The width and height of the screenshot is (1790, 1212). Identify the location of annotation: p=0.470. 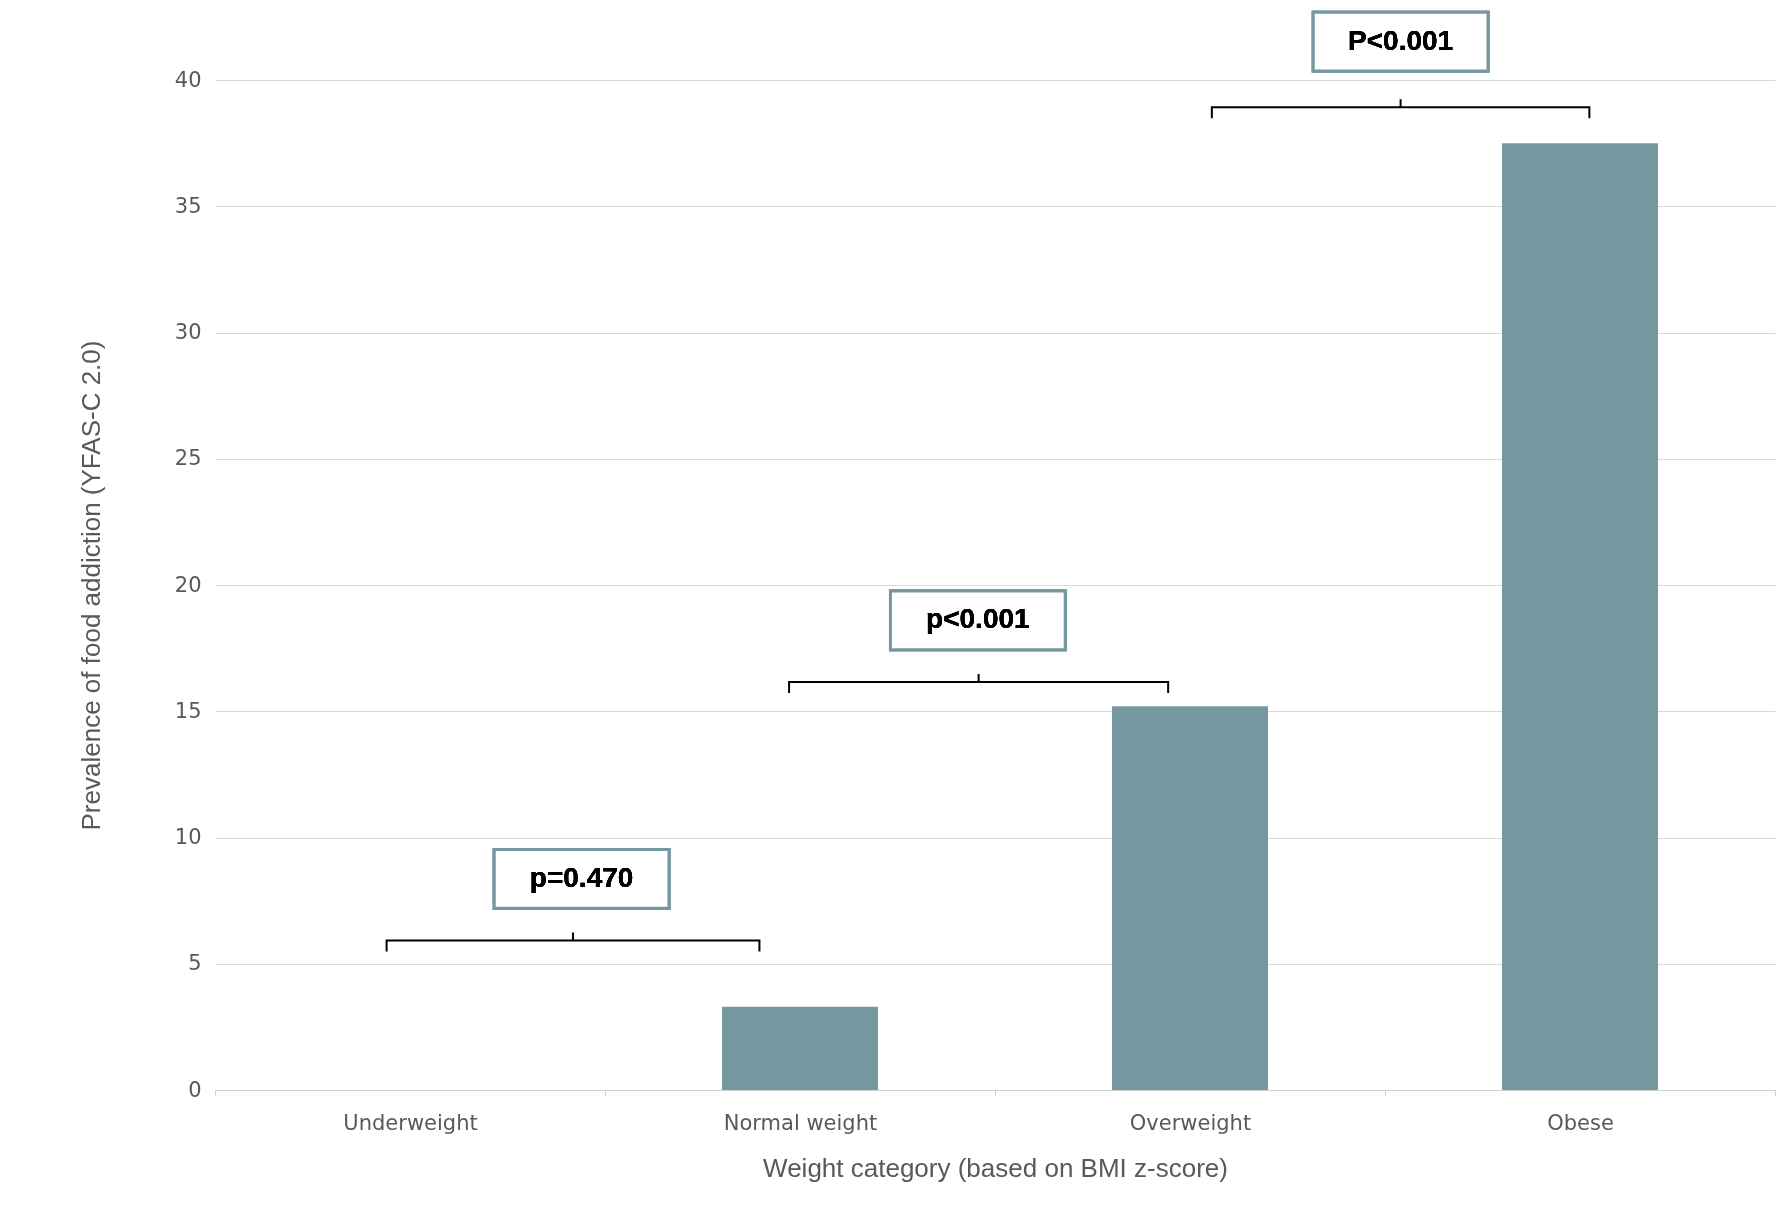
(581, 877).